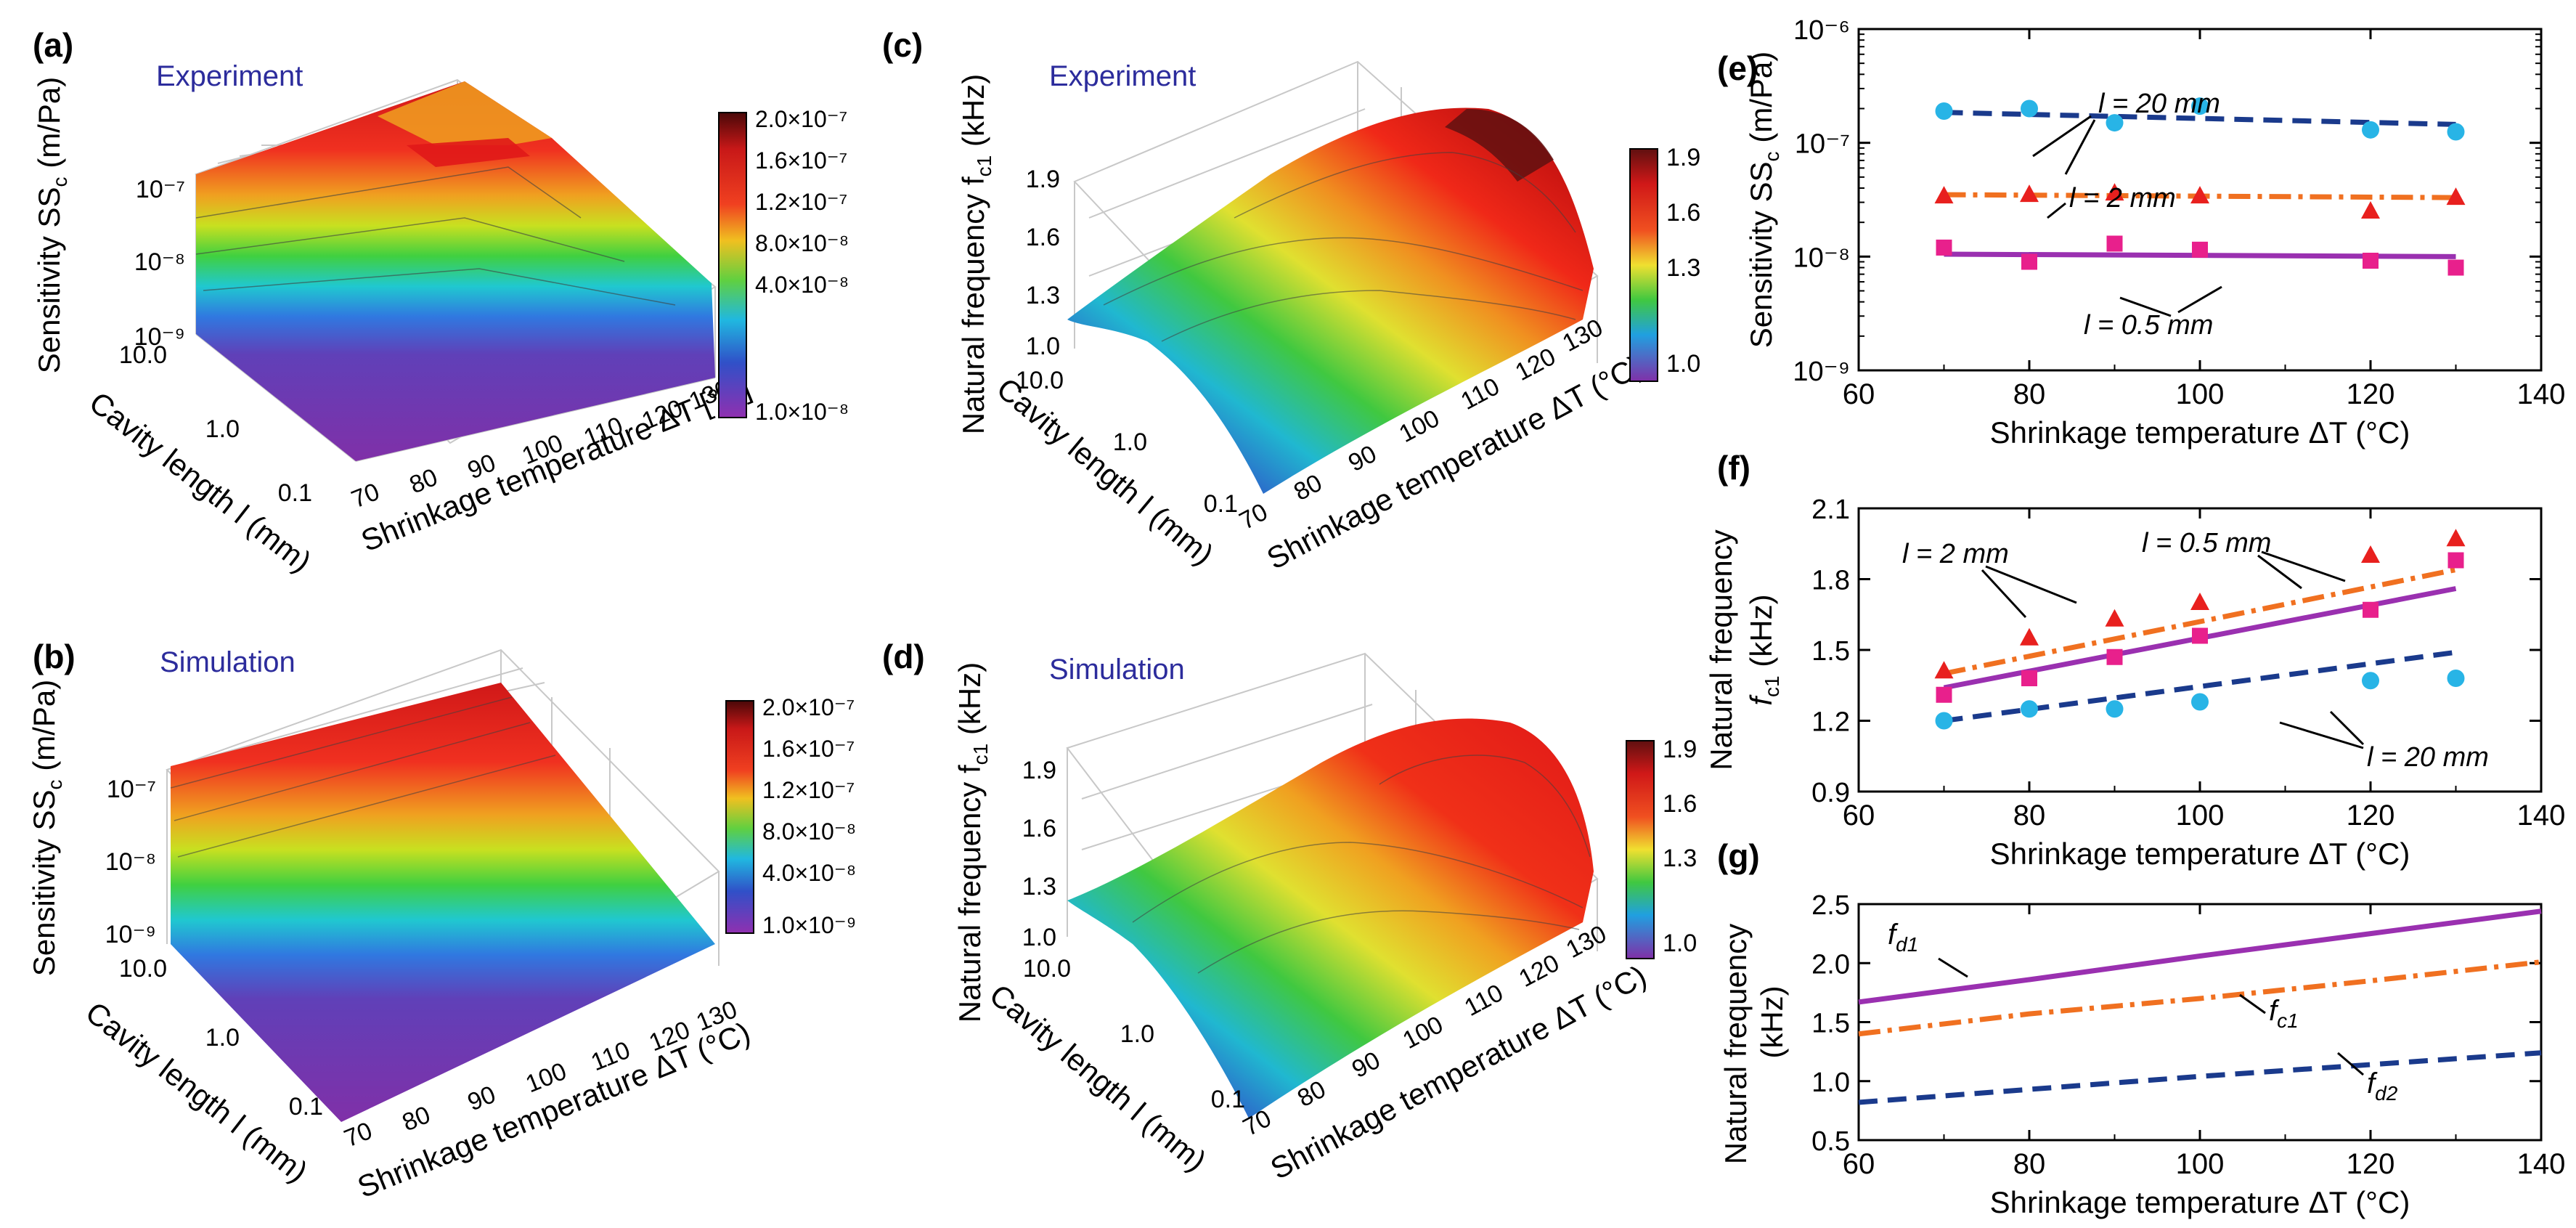 The image size is (2576, 1228). I want to click on y-tick-label: 2.5, so click(1830, 906).